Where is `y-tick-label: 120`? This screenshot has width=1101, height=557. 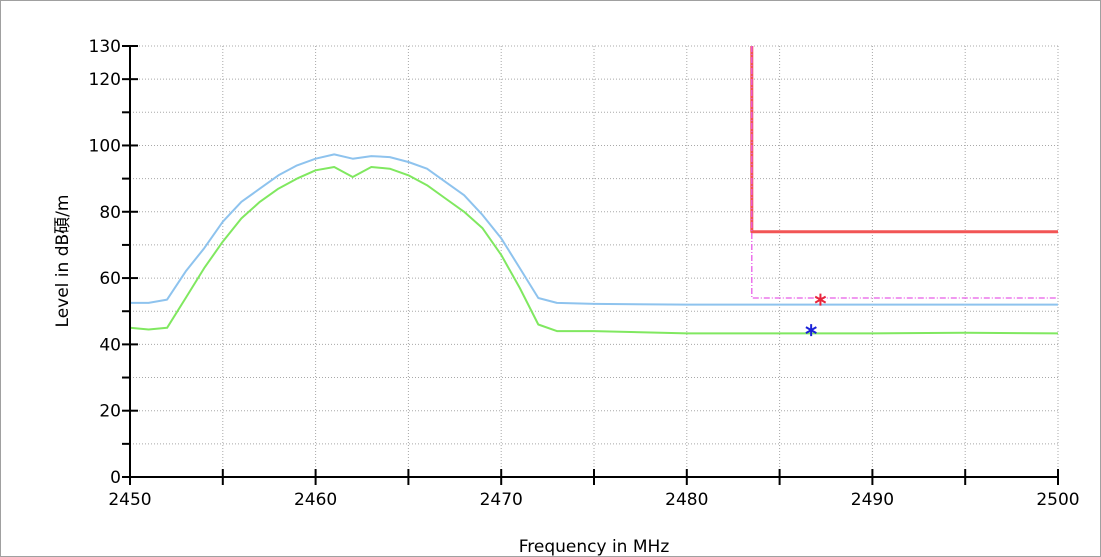 y-tick-label: 120 is located at coordinates (105, 80).